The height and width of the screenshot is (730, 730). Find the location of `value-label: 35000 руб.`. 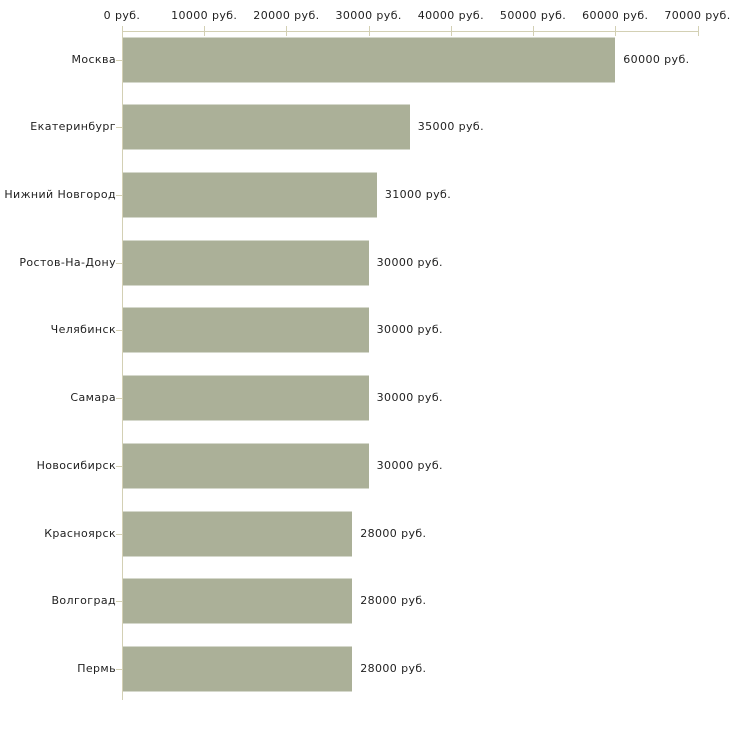

value-label: 35000 руб. is located at coordinates (451, 127).